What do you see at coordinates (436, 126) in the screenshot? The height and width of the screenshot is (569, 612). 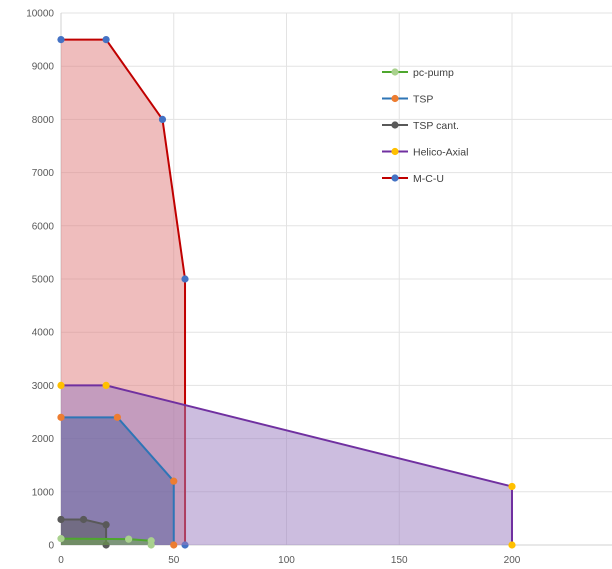 I see `legend-label: TSP cant.` at bounding box center [436, 126].